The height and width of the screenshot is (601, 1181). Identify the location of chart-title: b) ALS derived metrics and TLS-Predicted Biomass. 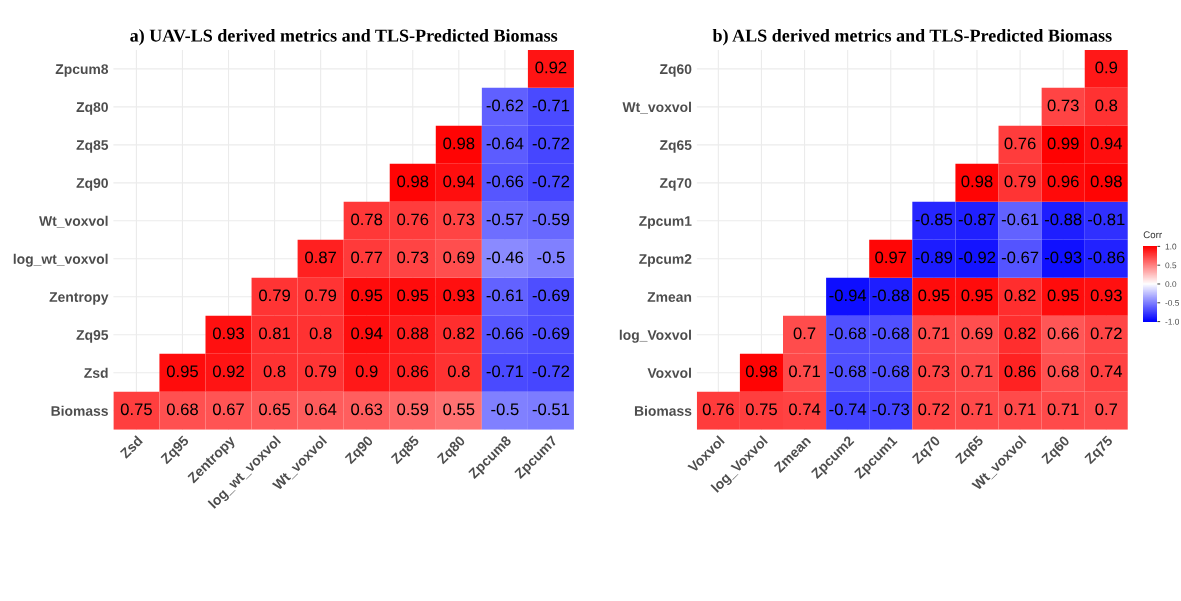
(912, 37).